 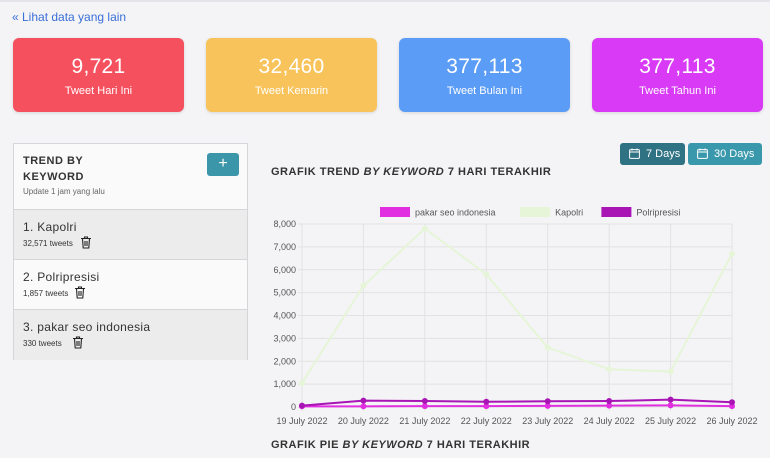 What do you see at coordinates (498, 172) in the screenshot?
I see `chart-title-suffix: 7 HARI TERAKHIR` at bounding box center [498, 172].